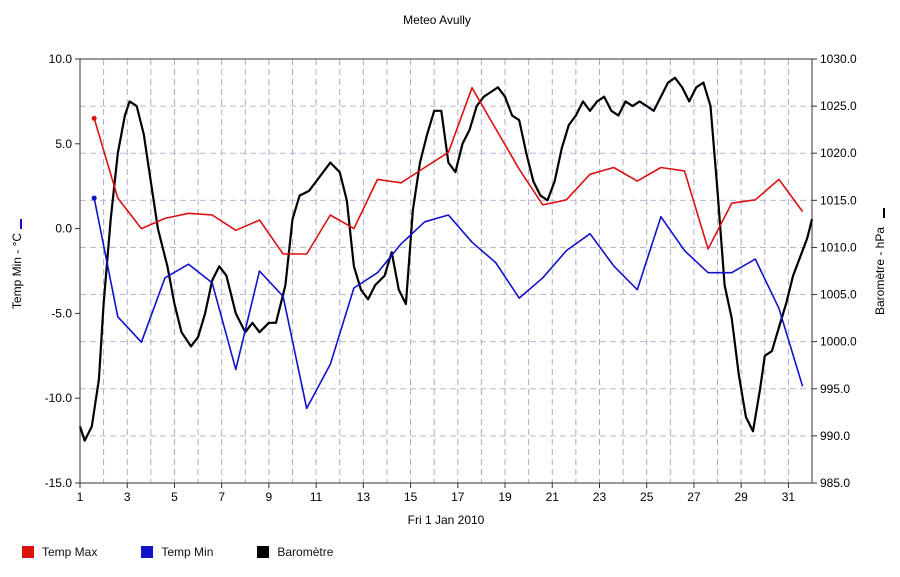 The height and width of the screenshot is (577, 900). I want to click on x-tick-label: 29, so click(741, 497).